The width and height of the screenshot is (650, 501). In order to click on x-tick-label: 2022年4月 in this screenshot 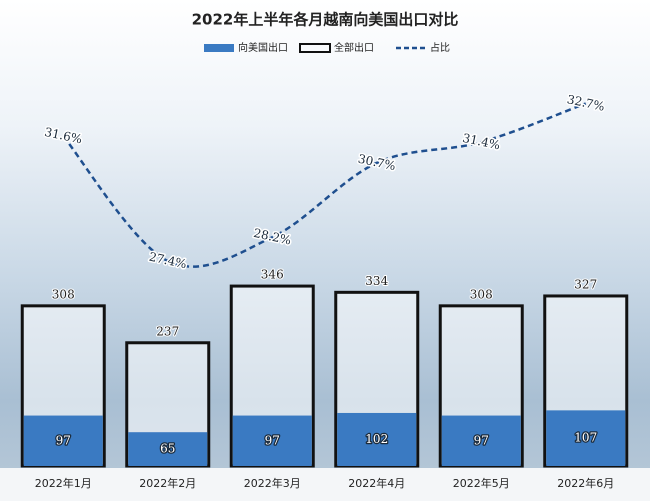, I will do `click(376, 483)`.